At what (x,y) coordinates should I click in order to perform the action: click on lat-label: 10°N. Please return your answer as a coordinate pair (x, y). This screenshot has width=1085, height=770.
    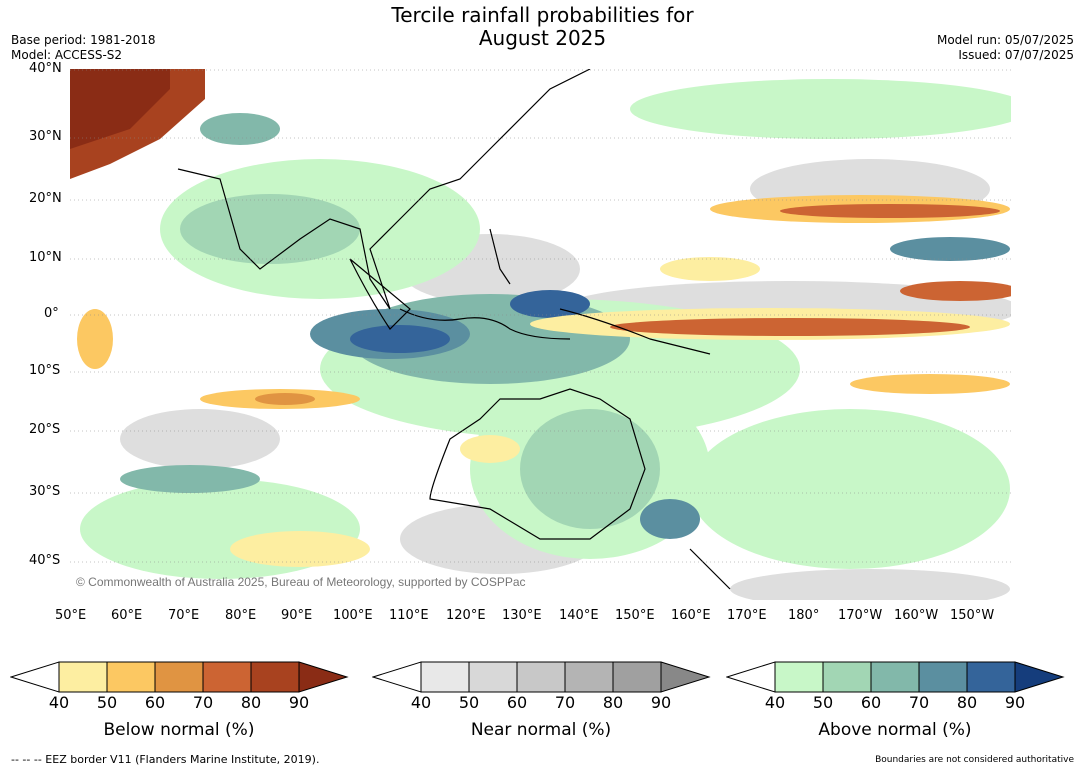
    Looking at the image, I should click on (45, 257).